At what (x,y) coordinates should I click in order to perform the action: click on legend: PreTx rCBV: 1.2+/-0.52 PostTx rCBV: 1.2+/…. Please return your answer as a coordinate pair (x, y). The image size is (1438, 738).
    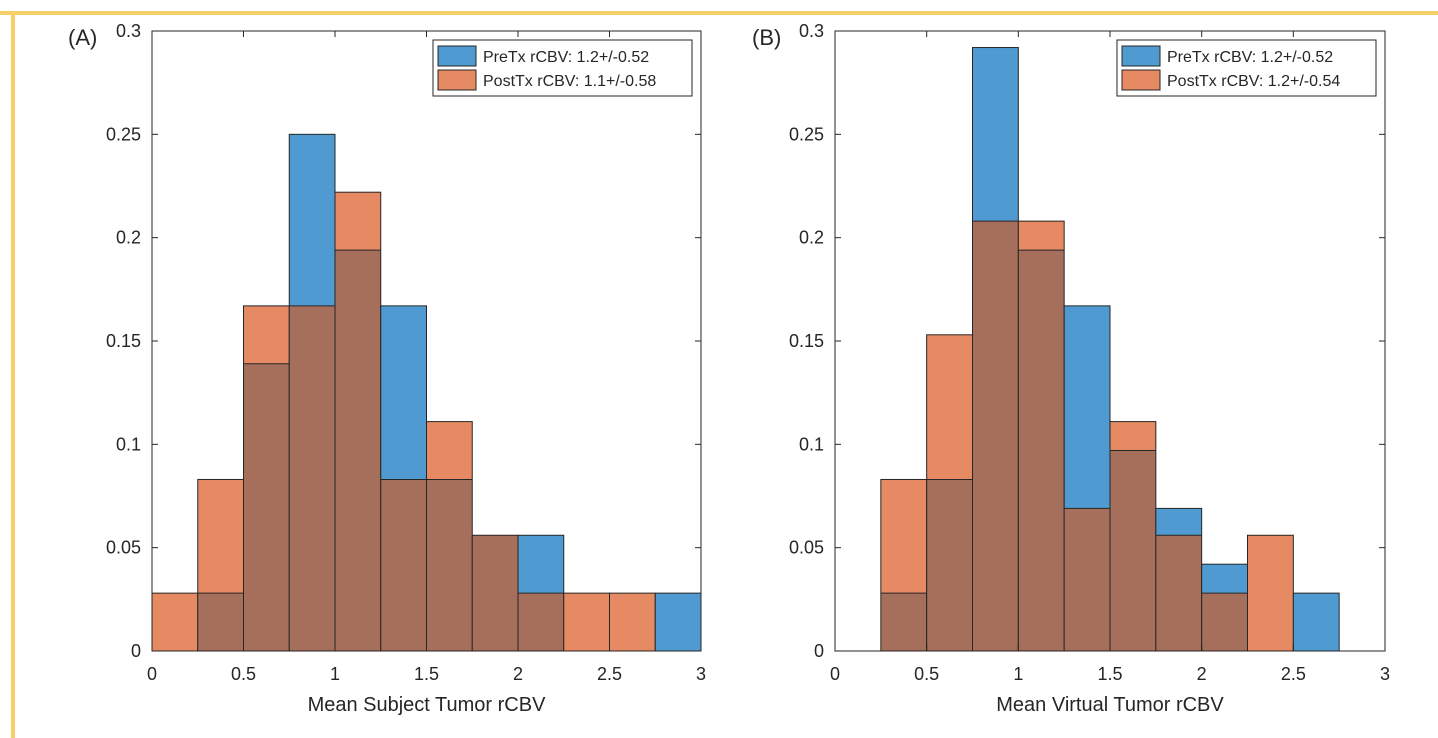
    Looking at the image, I should click on (1246, 68).